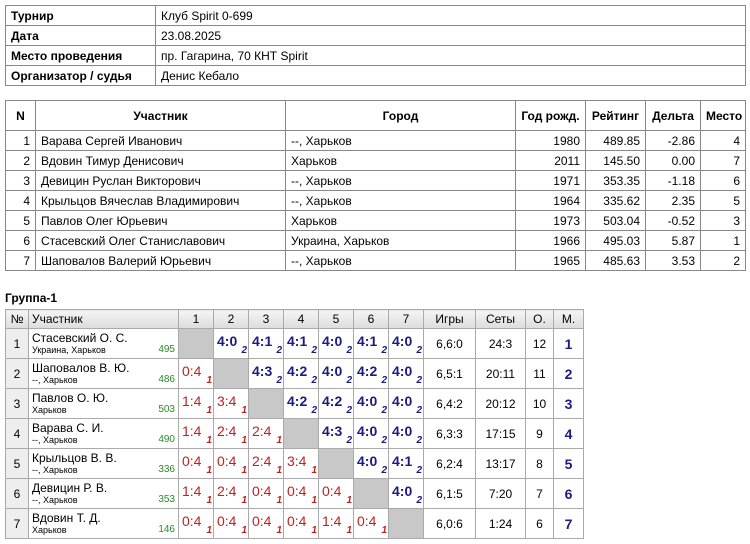 The width and height of the screenshot is (750, 544). I want to click on player-cell: Павлов Олег Юрьевич, so click(160, 220).